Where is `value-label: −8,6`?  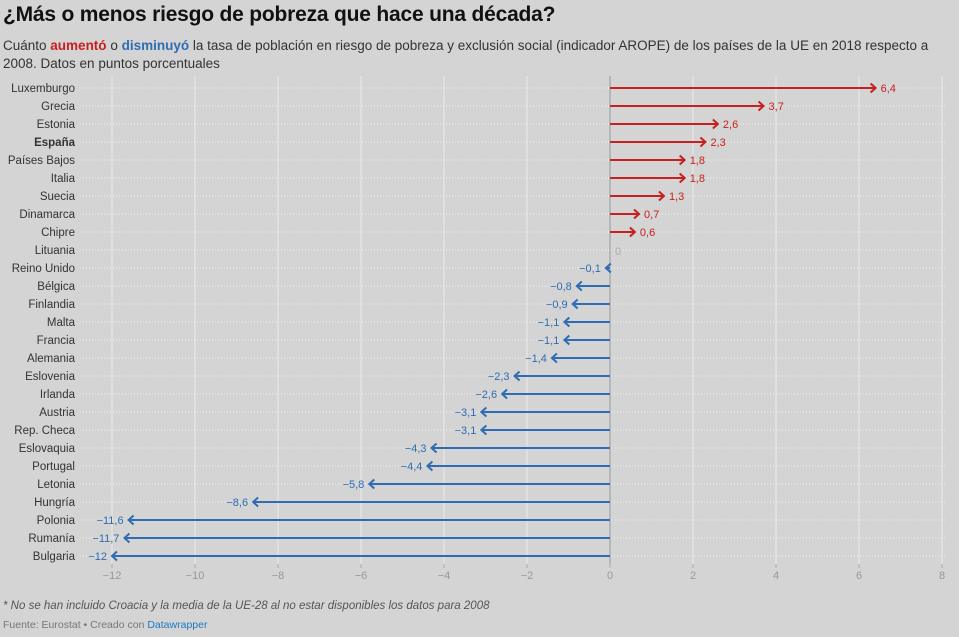
value-label: −8,6 is located at coordinates (237, 503).